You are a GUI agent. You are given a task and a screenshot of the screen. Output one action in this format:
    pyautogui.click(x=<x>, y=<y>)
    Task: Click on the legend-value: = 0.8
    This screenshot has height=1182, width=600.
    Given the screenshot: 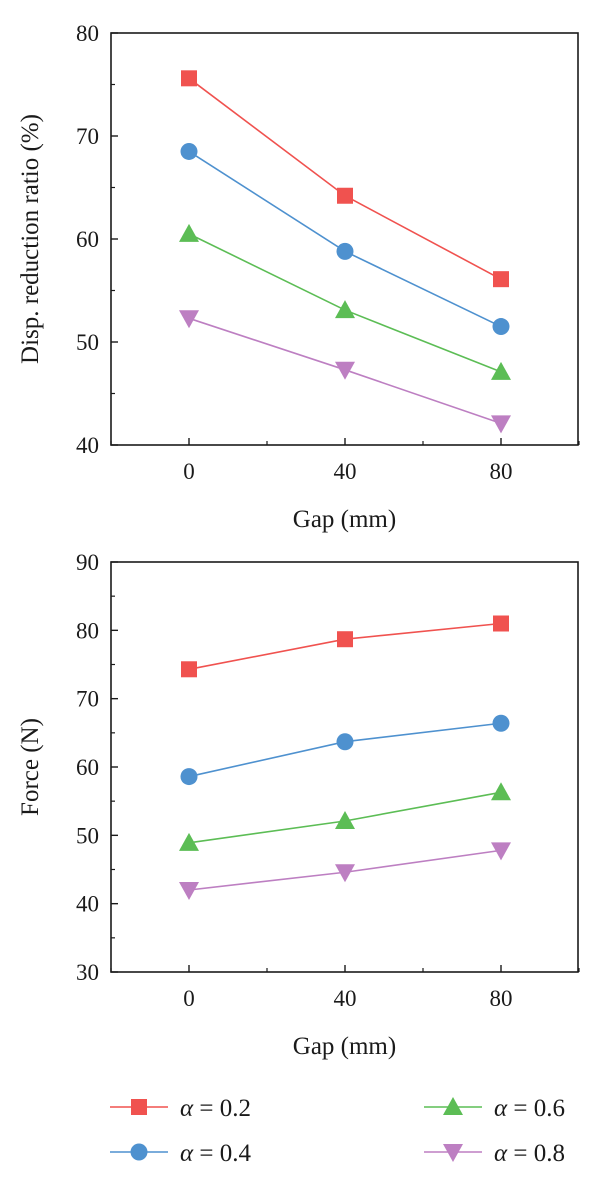 What is the action you would take?
    pyautogui.click(x=536, y=1153)
    